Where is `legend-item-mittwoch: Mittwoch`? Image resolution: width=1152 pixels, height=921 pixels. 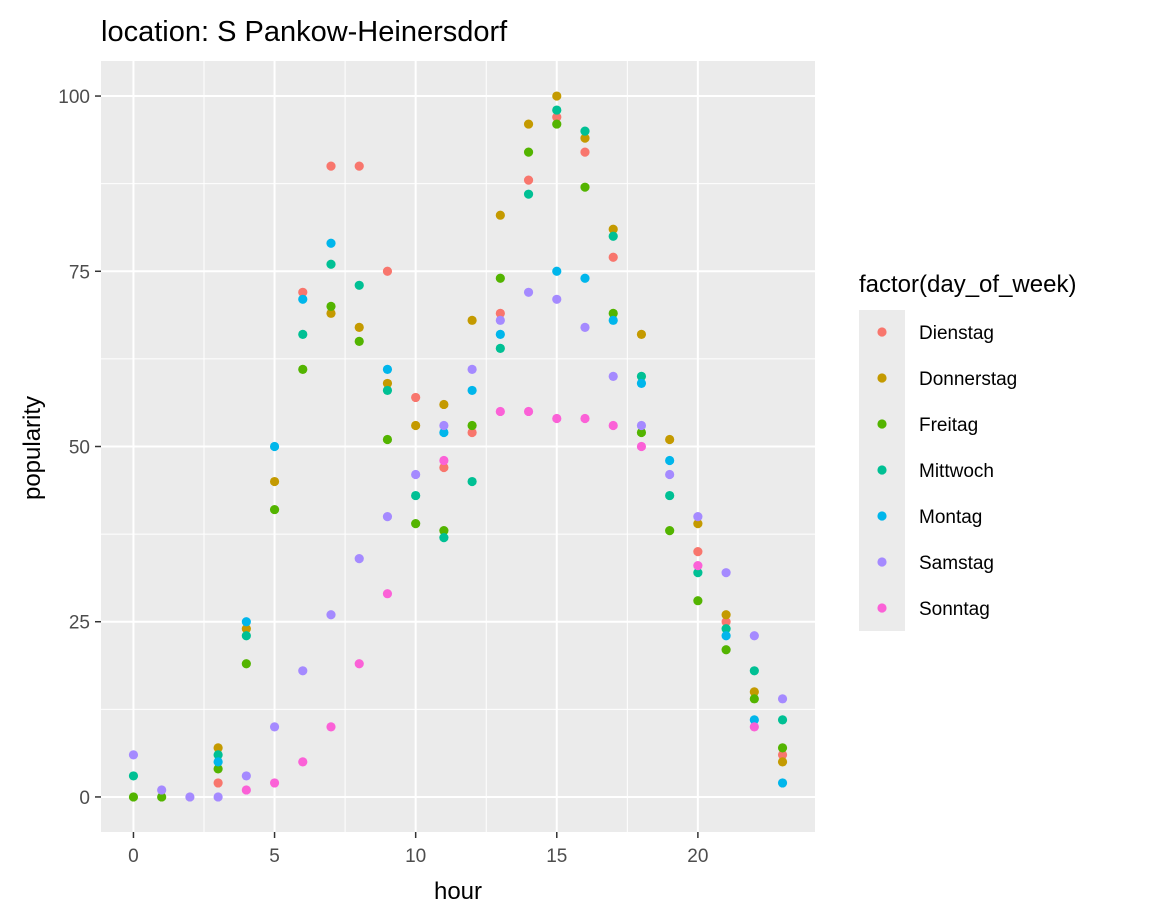 legend-item-mittwoch: Mittwoch is located at coordinates (935, 471).